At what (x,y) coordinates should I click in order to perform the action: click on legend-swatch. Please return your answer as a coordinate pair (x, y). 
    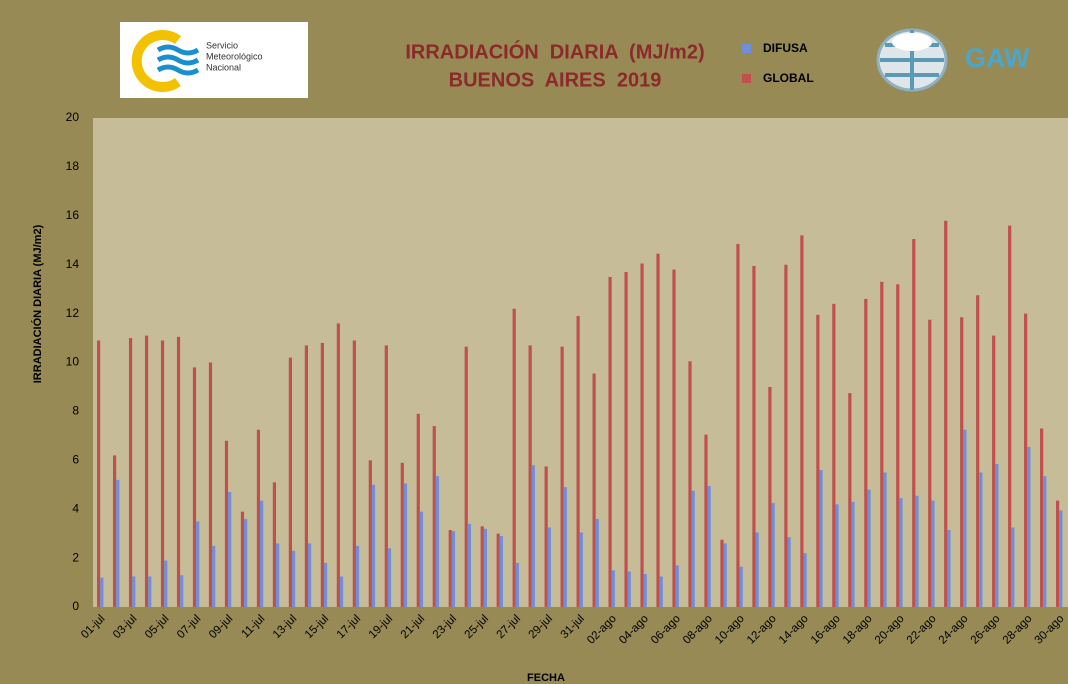
    Looking at the image, I should click on (746, 78).